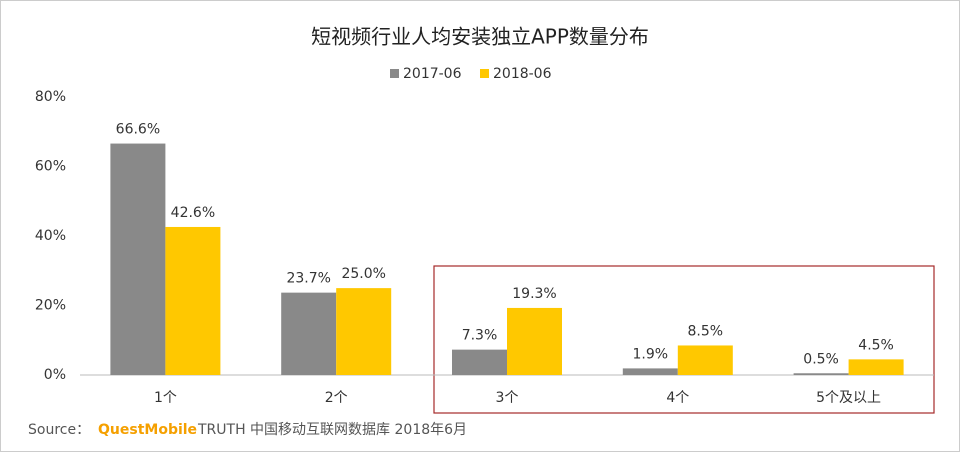 The height and width of the screenshot is (452, 960). I want to click on x-tick-label: 4个, so click(677, 398).